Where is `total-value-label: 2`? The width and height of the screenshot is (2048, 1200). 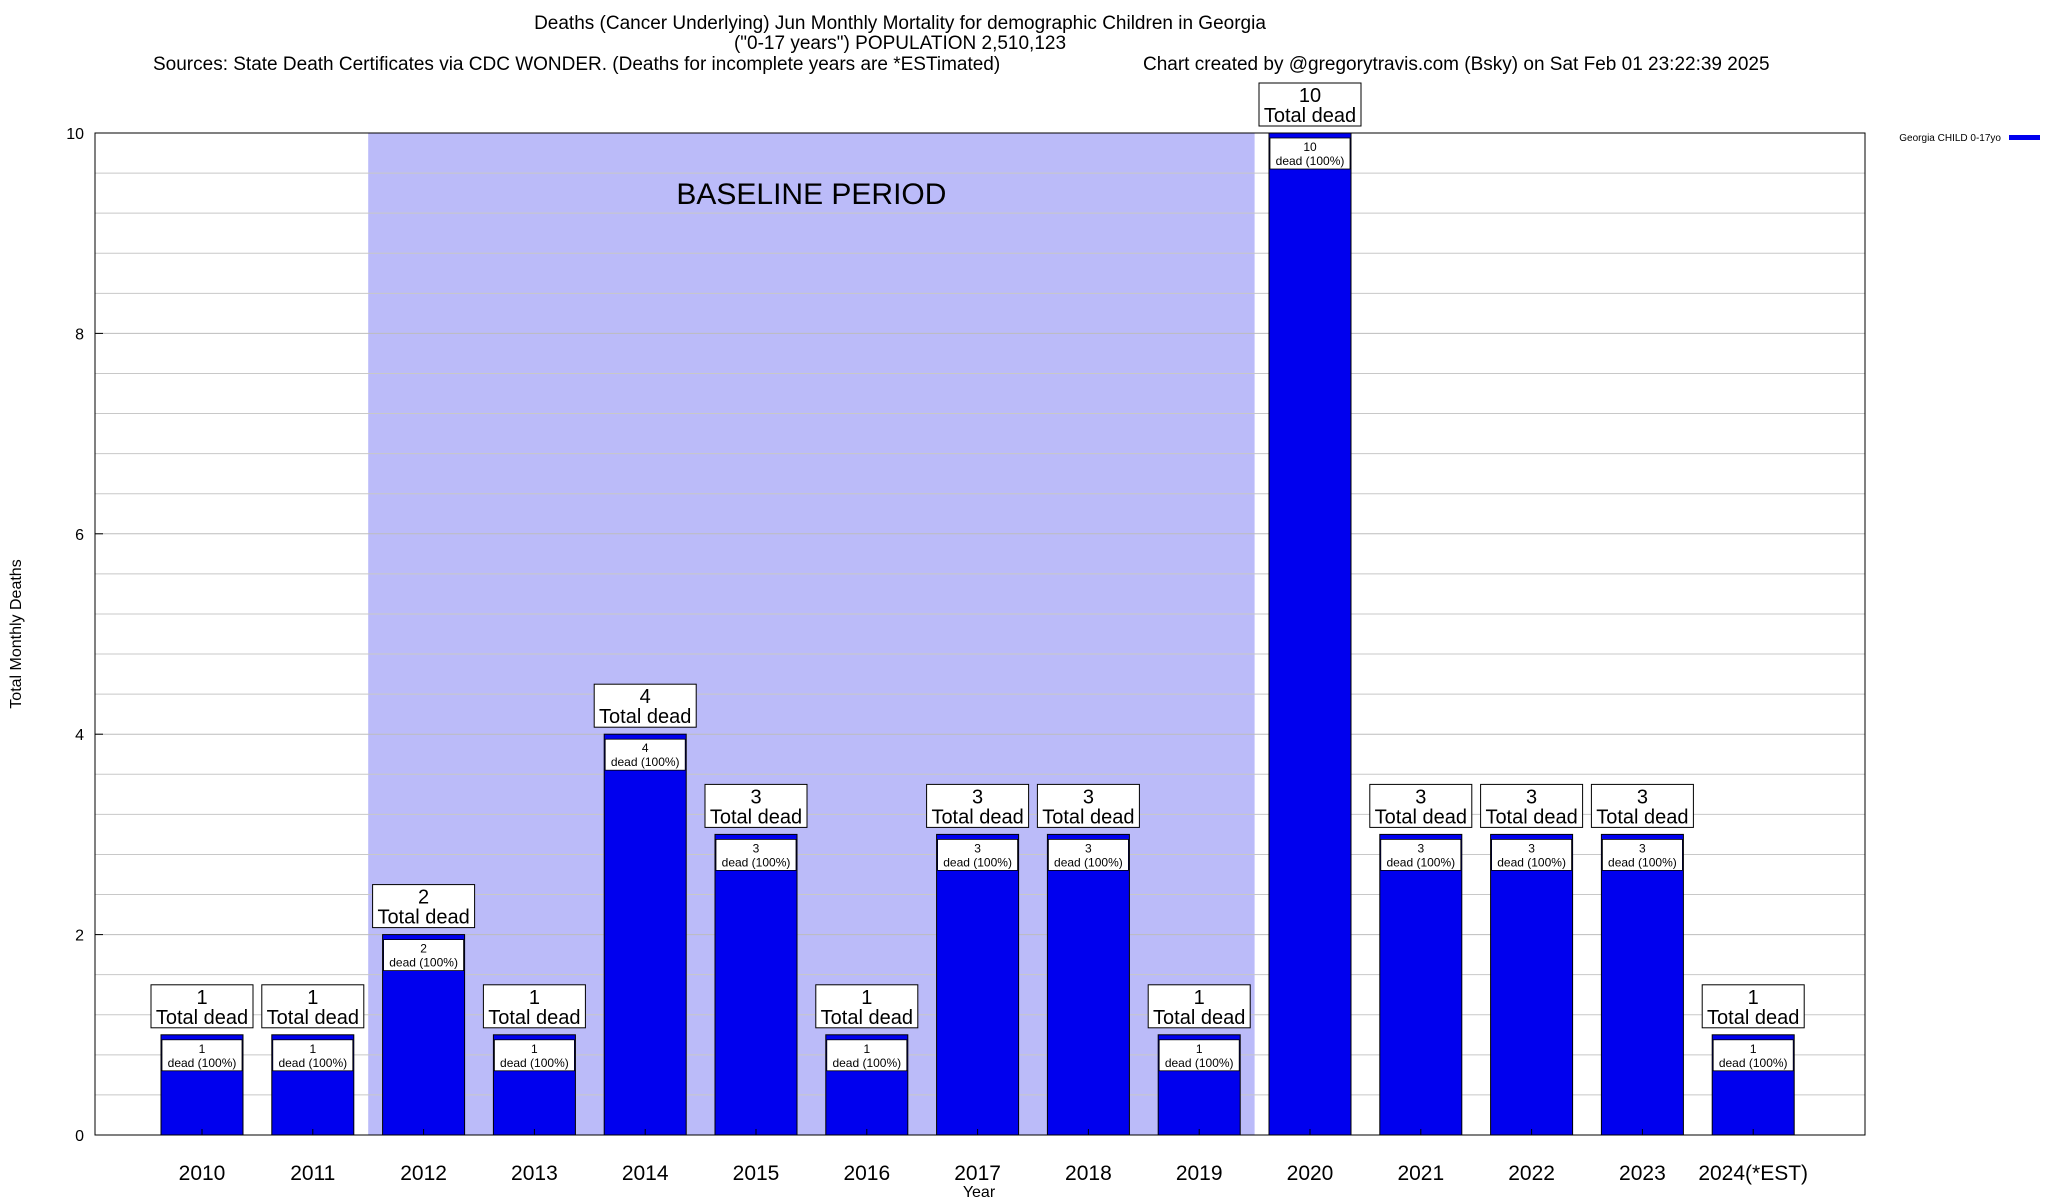
total-value-label: 2 is located at coordinates (423, 898).